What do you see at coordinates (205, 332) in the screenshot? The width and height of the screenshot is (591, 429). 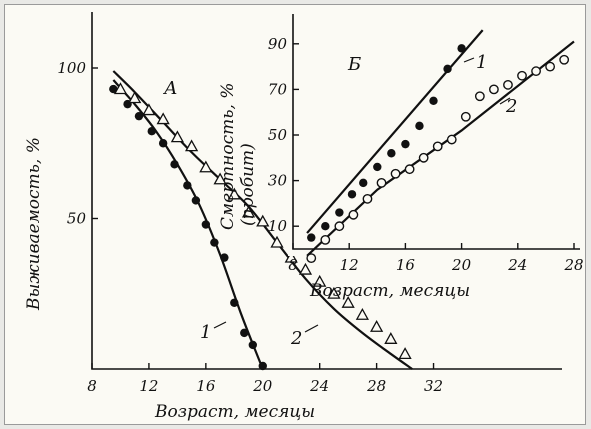 I see `panel-a-series-1-label: 1` at bounding box center [205, 332].